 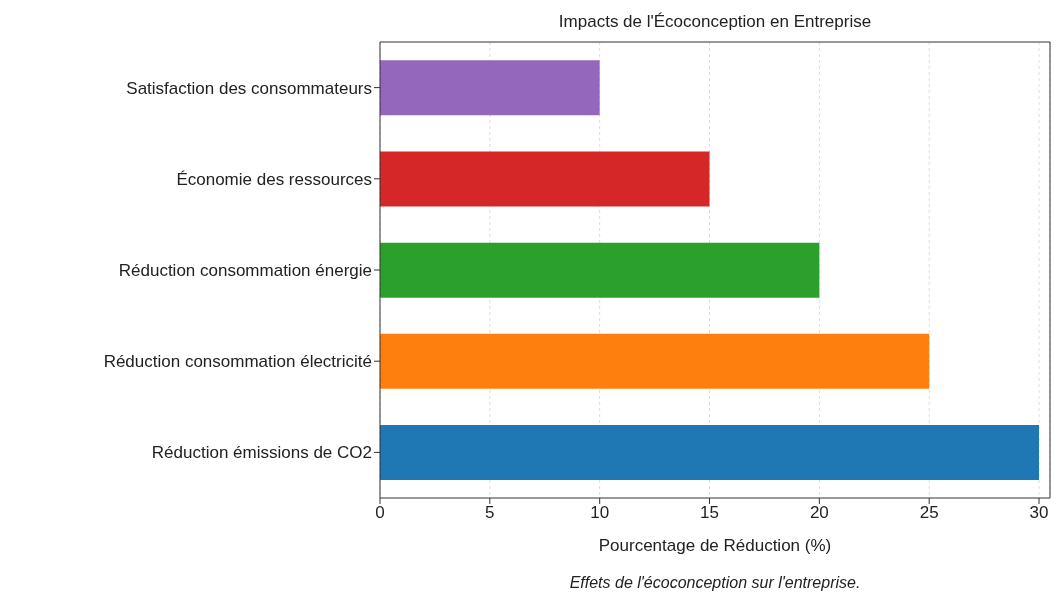 What do you see at coordinates (819, 513) in the screenshot?
I see `x-tick-label: 20` at bounding box center [819, 513].